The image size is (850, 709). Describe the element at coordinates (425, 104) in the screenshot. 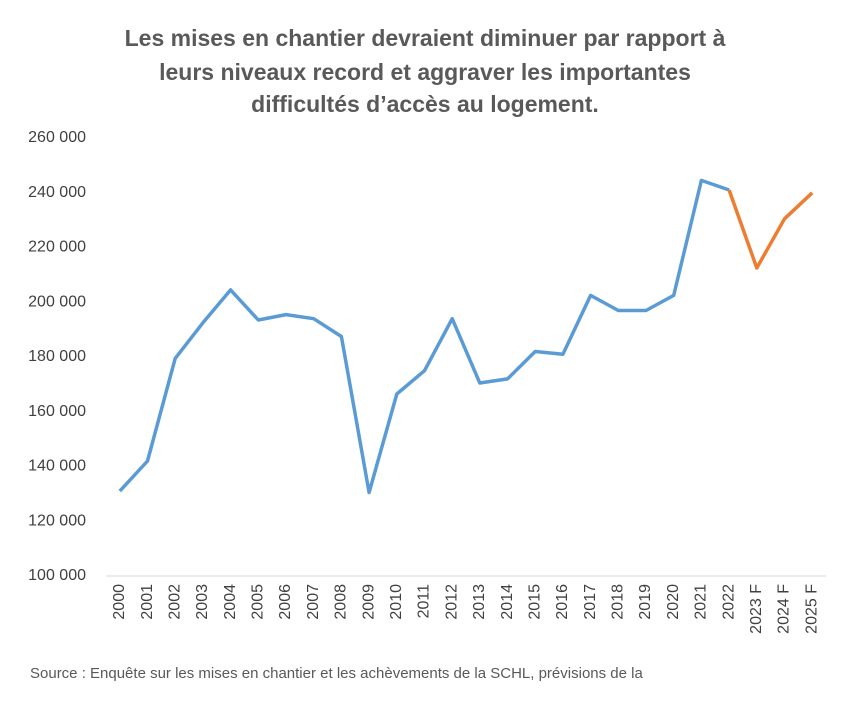

I see `chart-title: difficultés d’accès au logement.` at that location.